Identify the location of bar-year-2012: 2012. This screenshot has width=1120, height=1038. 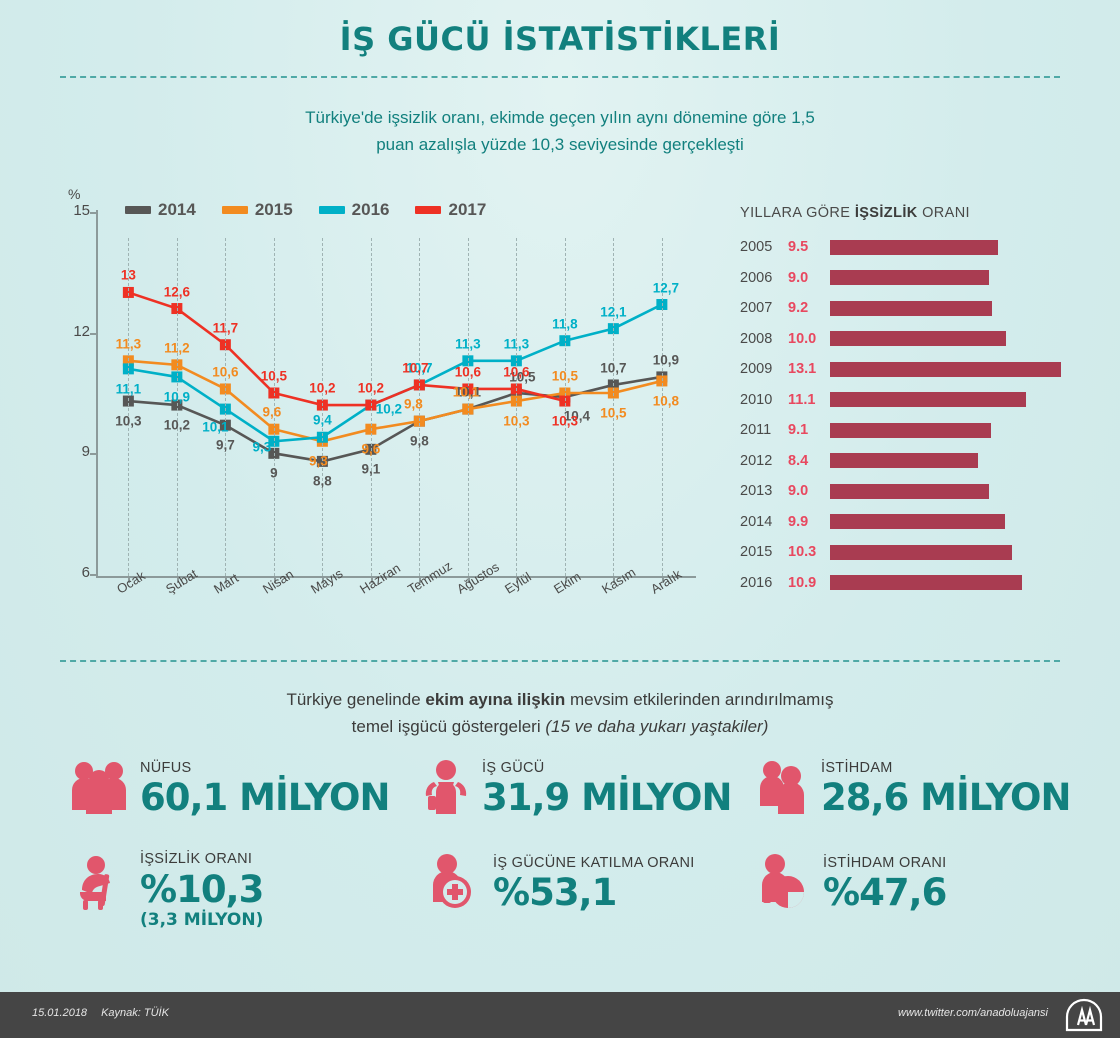
(756, 460).